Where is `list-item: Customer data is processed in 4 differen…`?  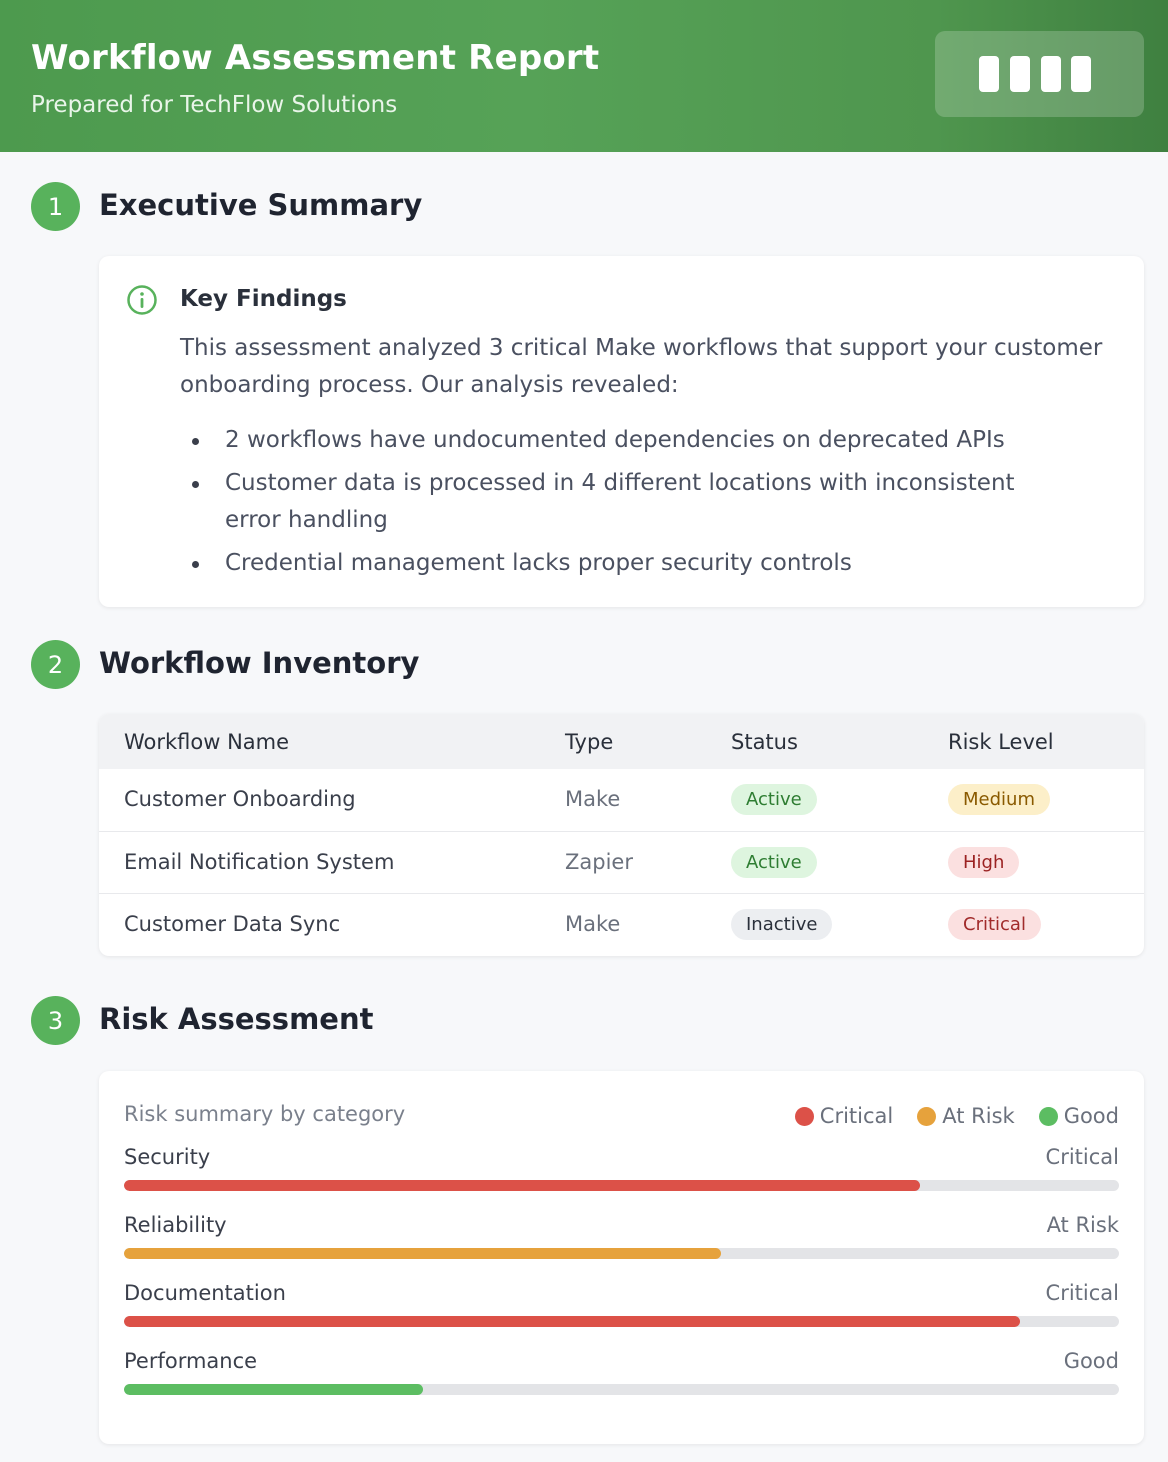 list-item: Customer data is processed in 4 differen… is located at coordinates (642, 502).